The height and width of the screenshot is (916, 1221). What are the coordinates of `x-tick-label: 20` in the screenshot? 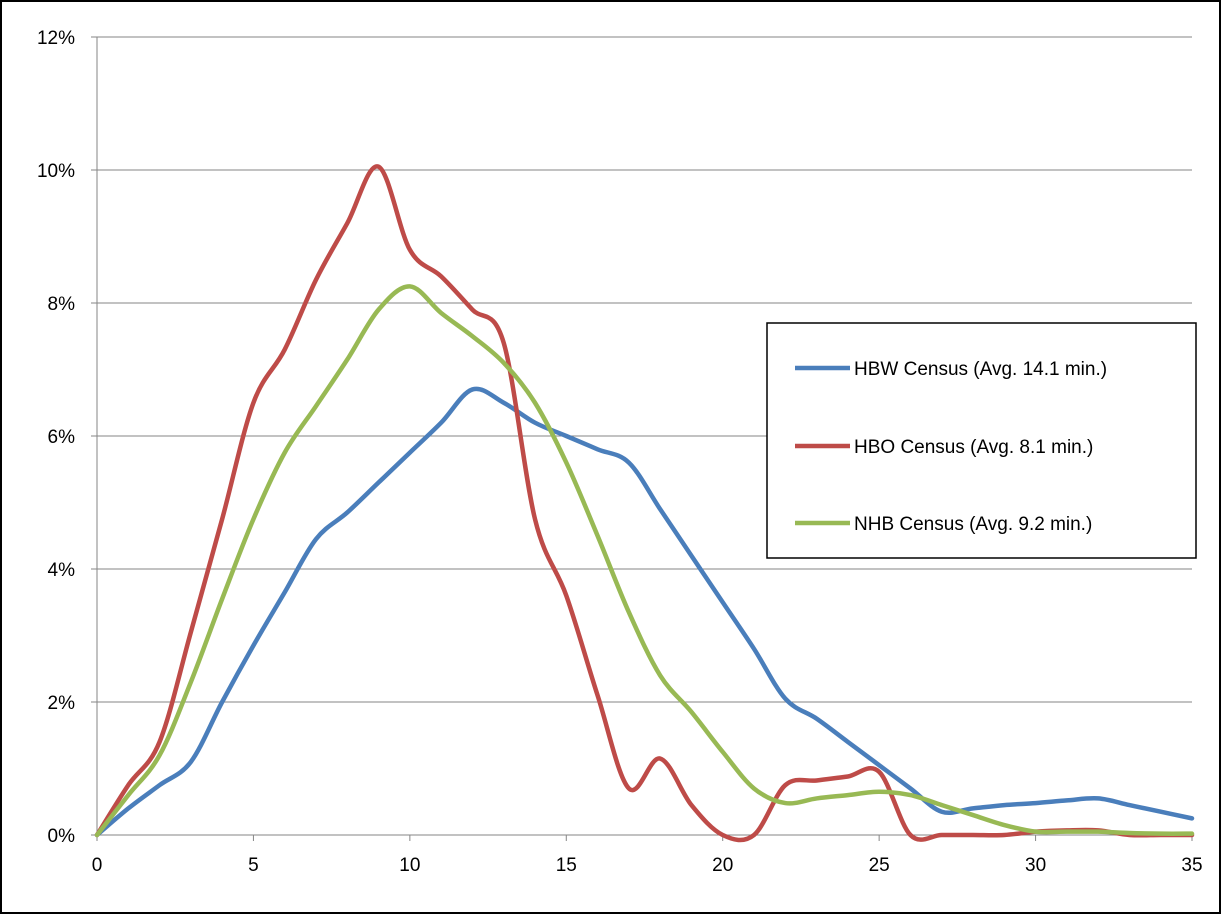 It's located at (722, 865).